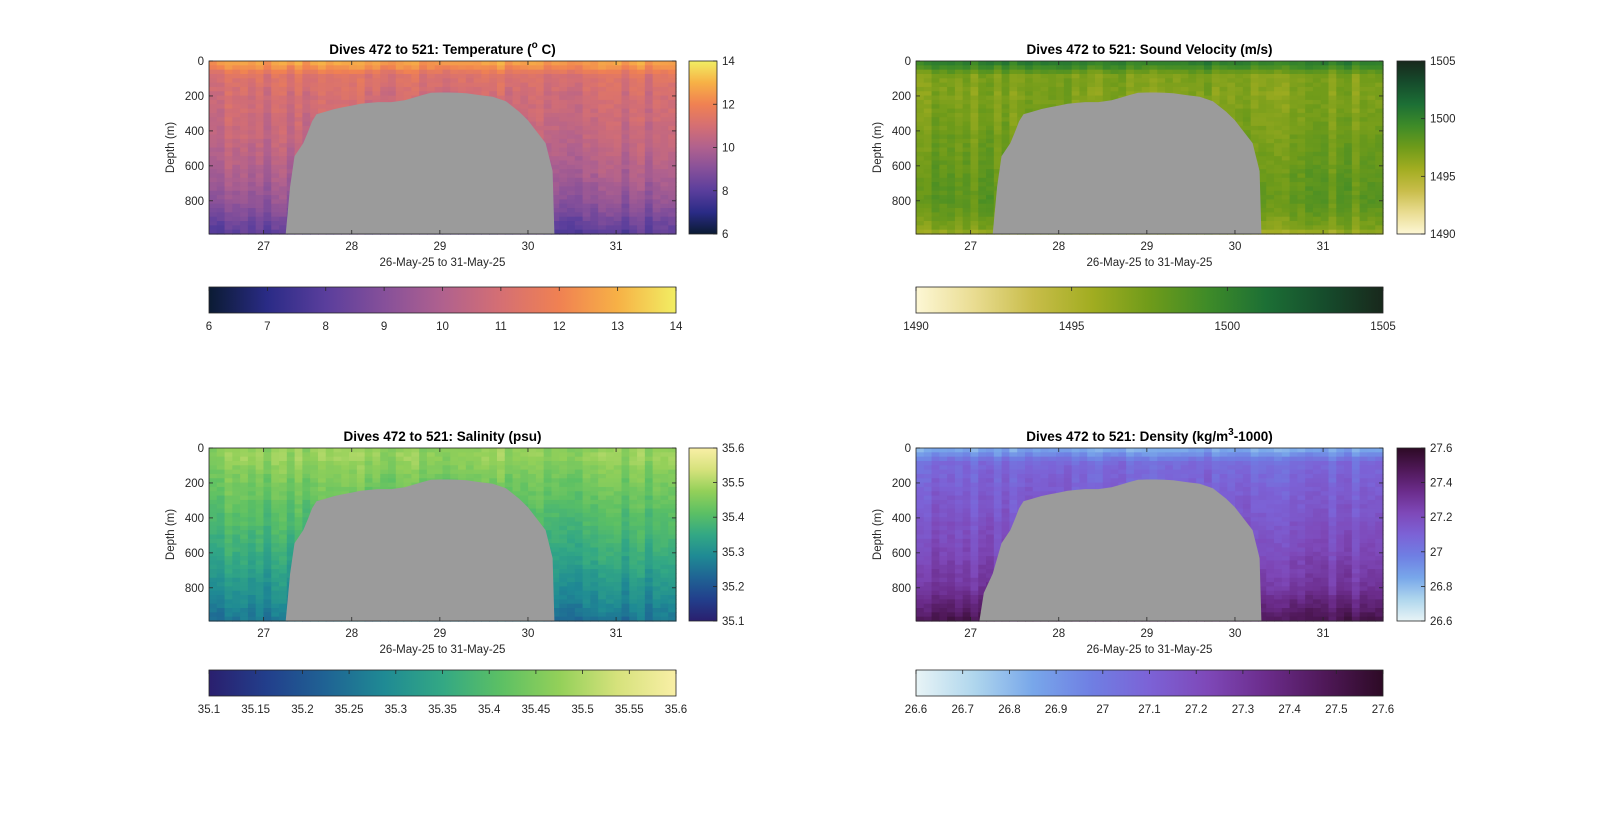 The width and height of the screenshot is (1600, 815). What do you see at coordinates (703, 147) in the screenshot?
I see `colorbar-side` at bounding box center [703, 147].